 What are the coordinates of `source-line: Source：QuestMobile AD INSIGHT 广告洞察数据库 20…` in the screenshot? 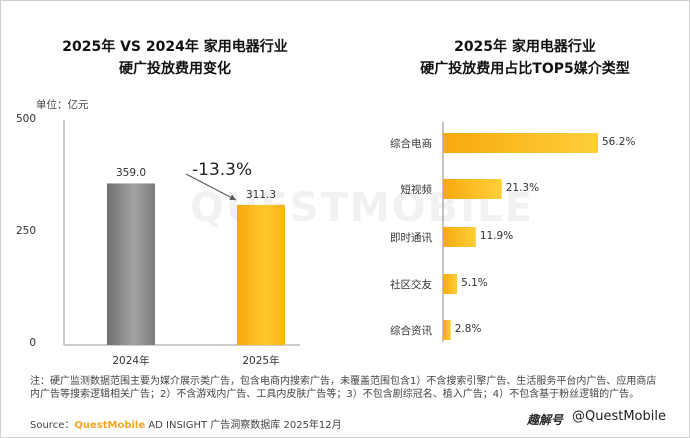 It's located at (186, 423).